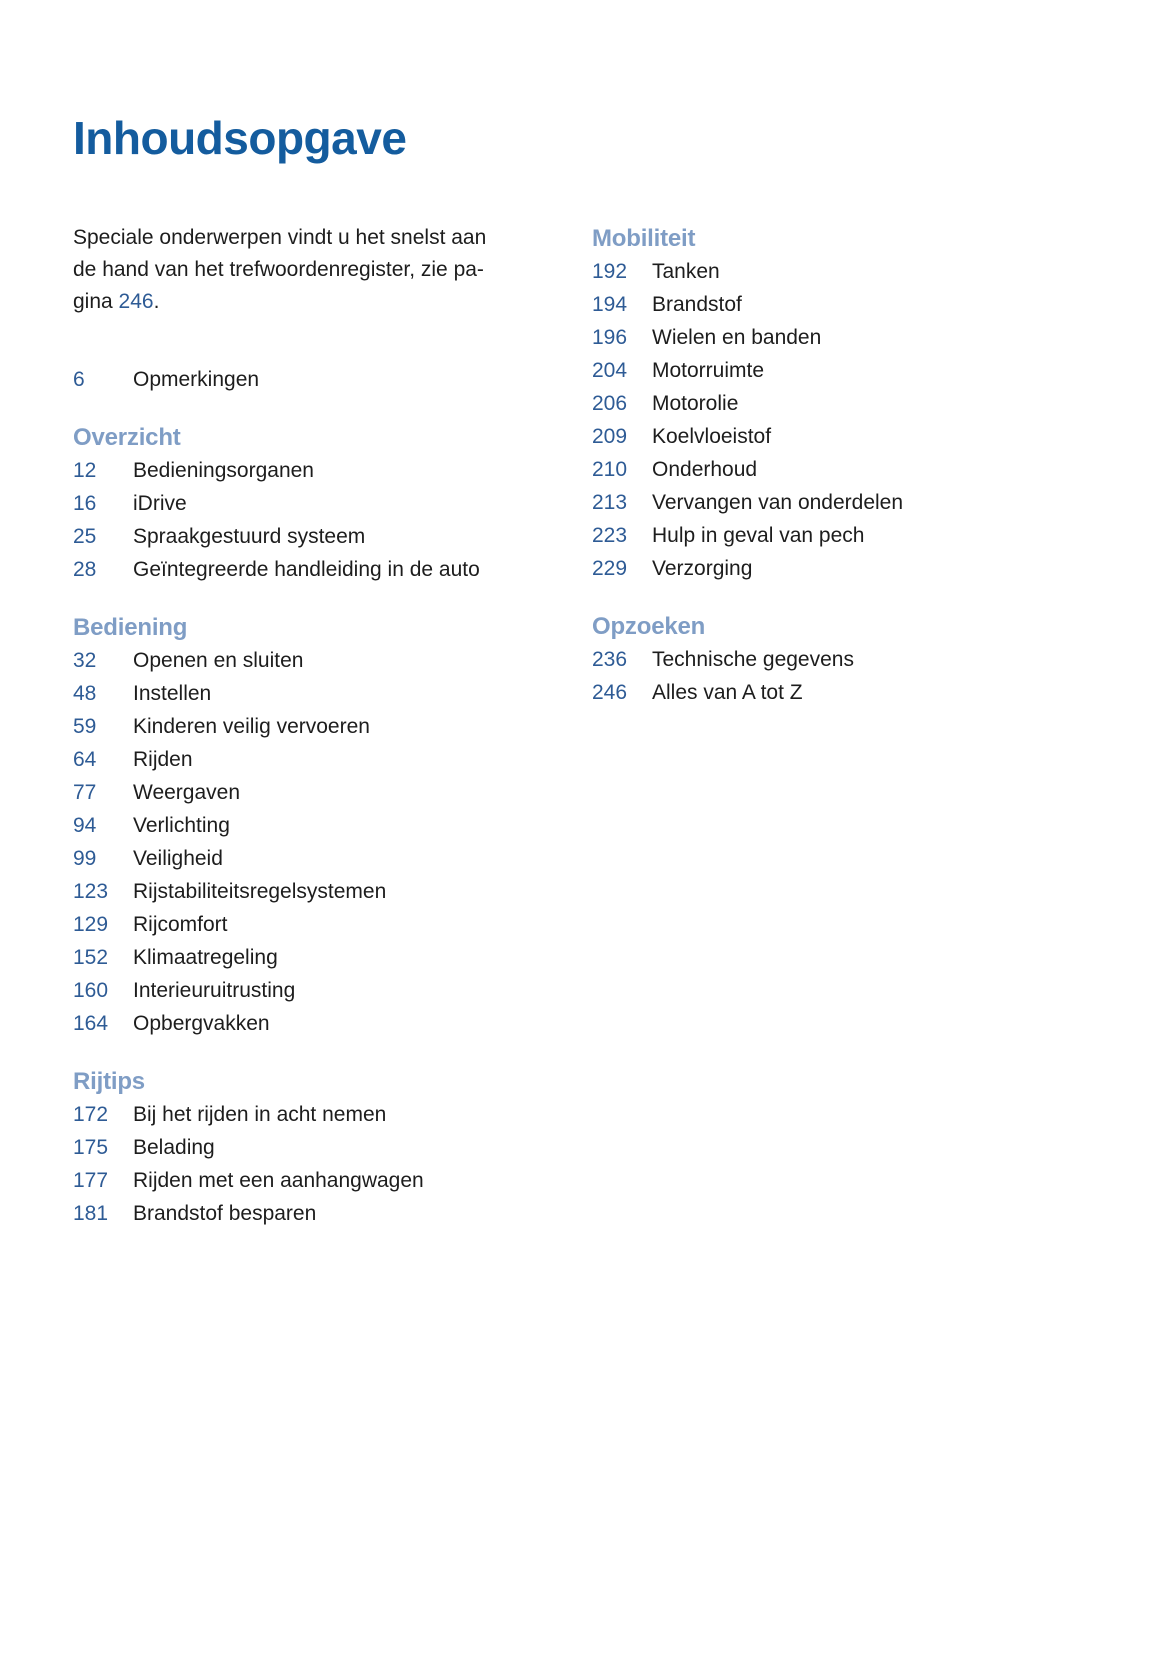 The height and width of the screenshot is (1653, 1165). I want to click on toc-entry-page-number: 223, so click(610, 535).